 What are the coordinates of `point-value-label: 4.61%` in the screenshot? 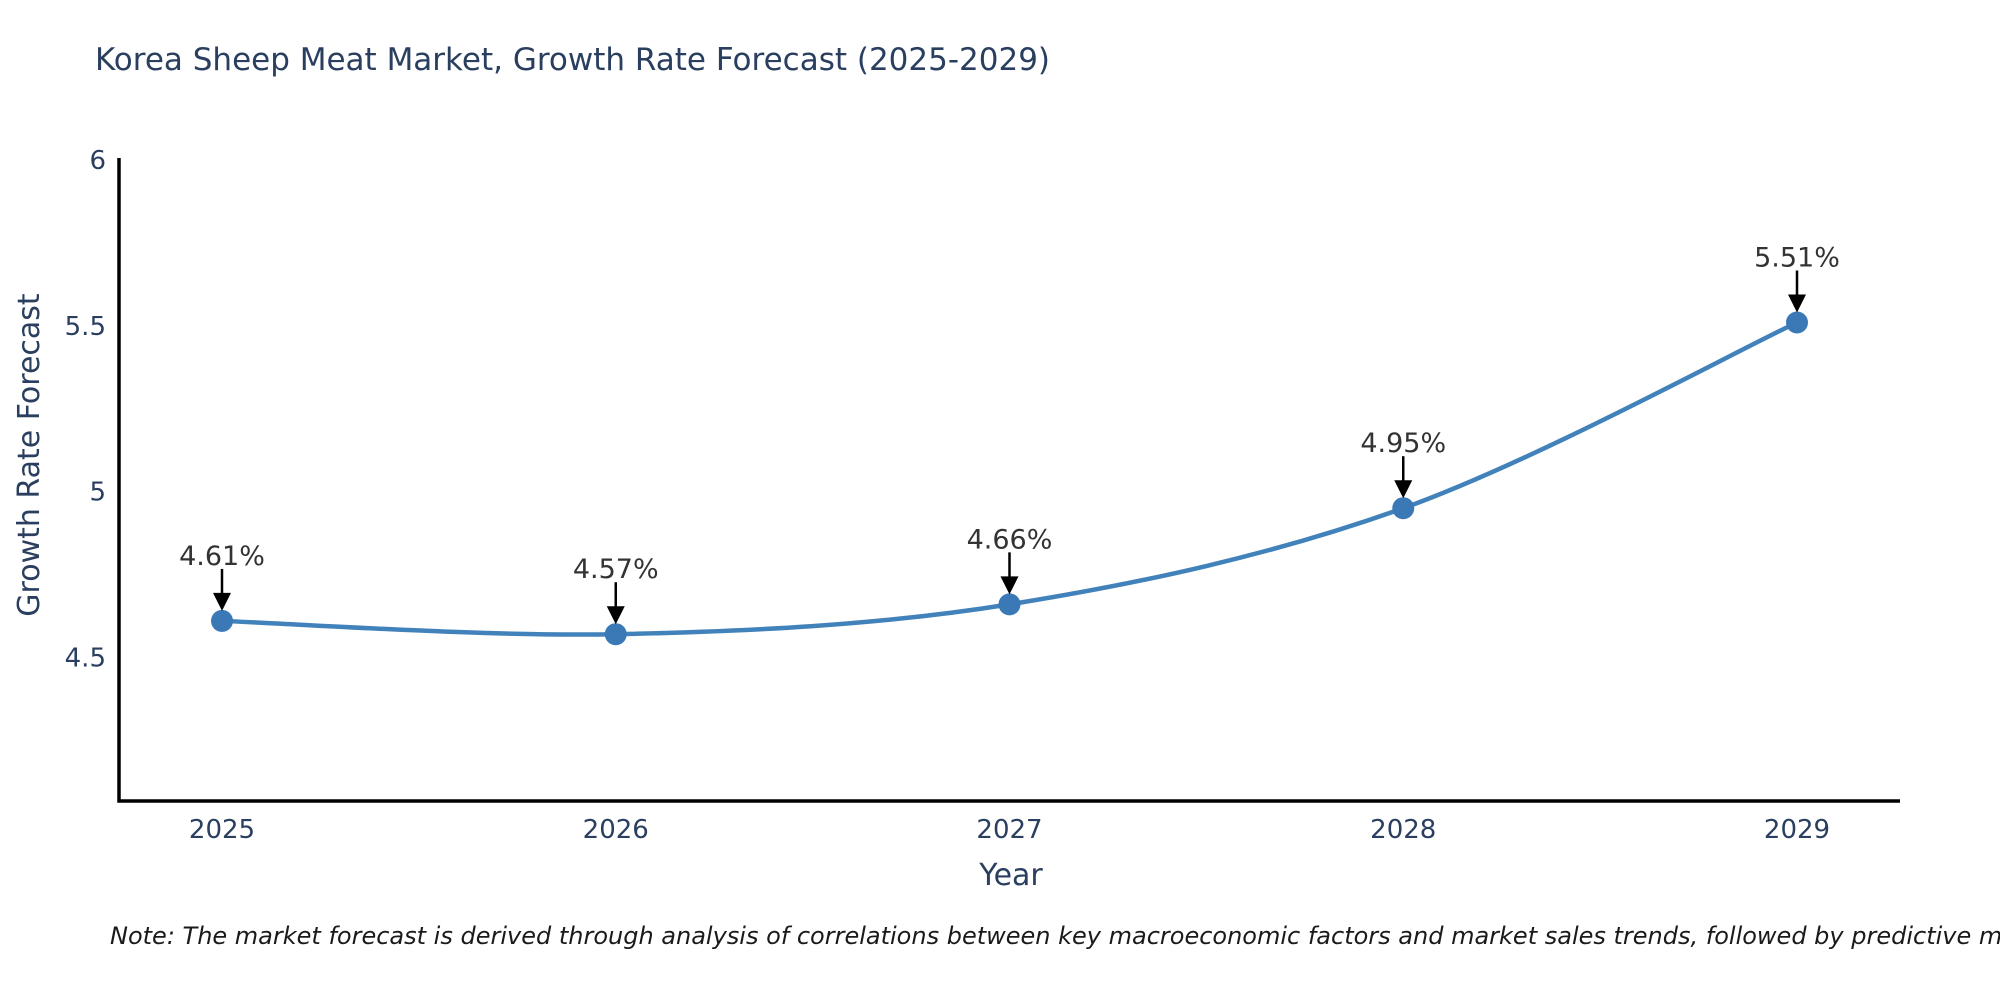 It's located at (222, 556).